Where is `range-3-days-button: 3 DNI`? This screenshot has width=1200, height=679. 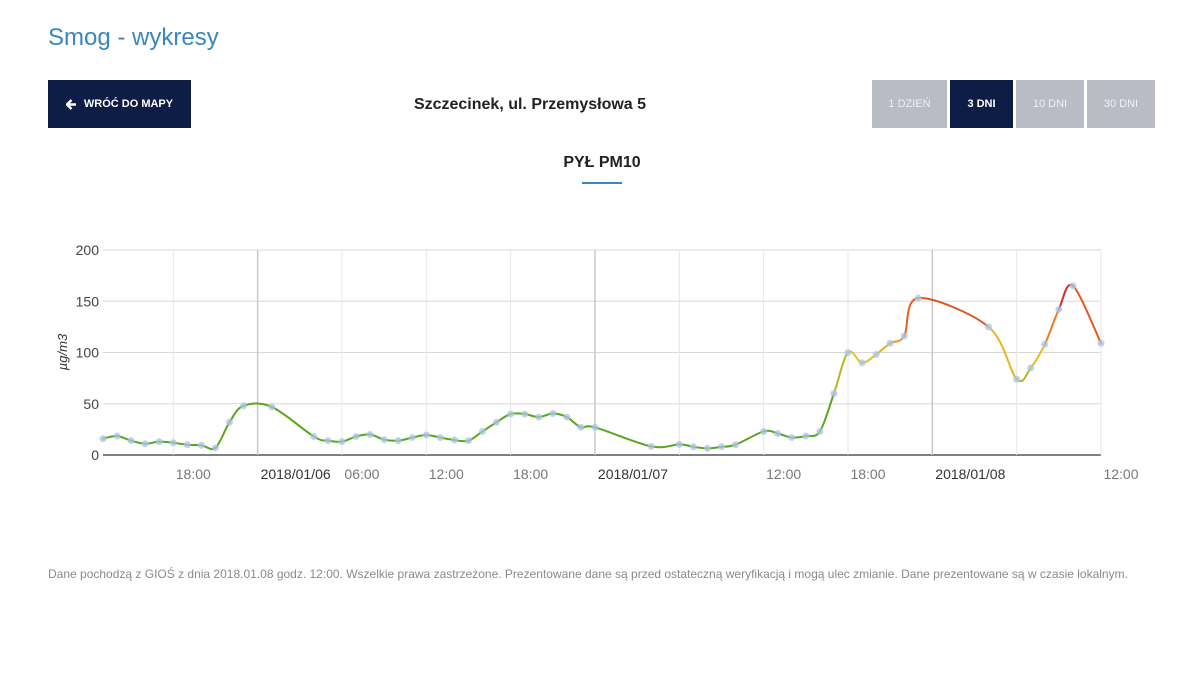 range-3-days-button: 3 DNI is located at coordinates (981, 104).